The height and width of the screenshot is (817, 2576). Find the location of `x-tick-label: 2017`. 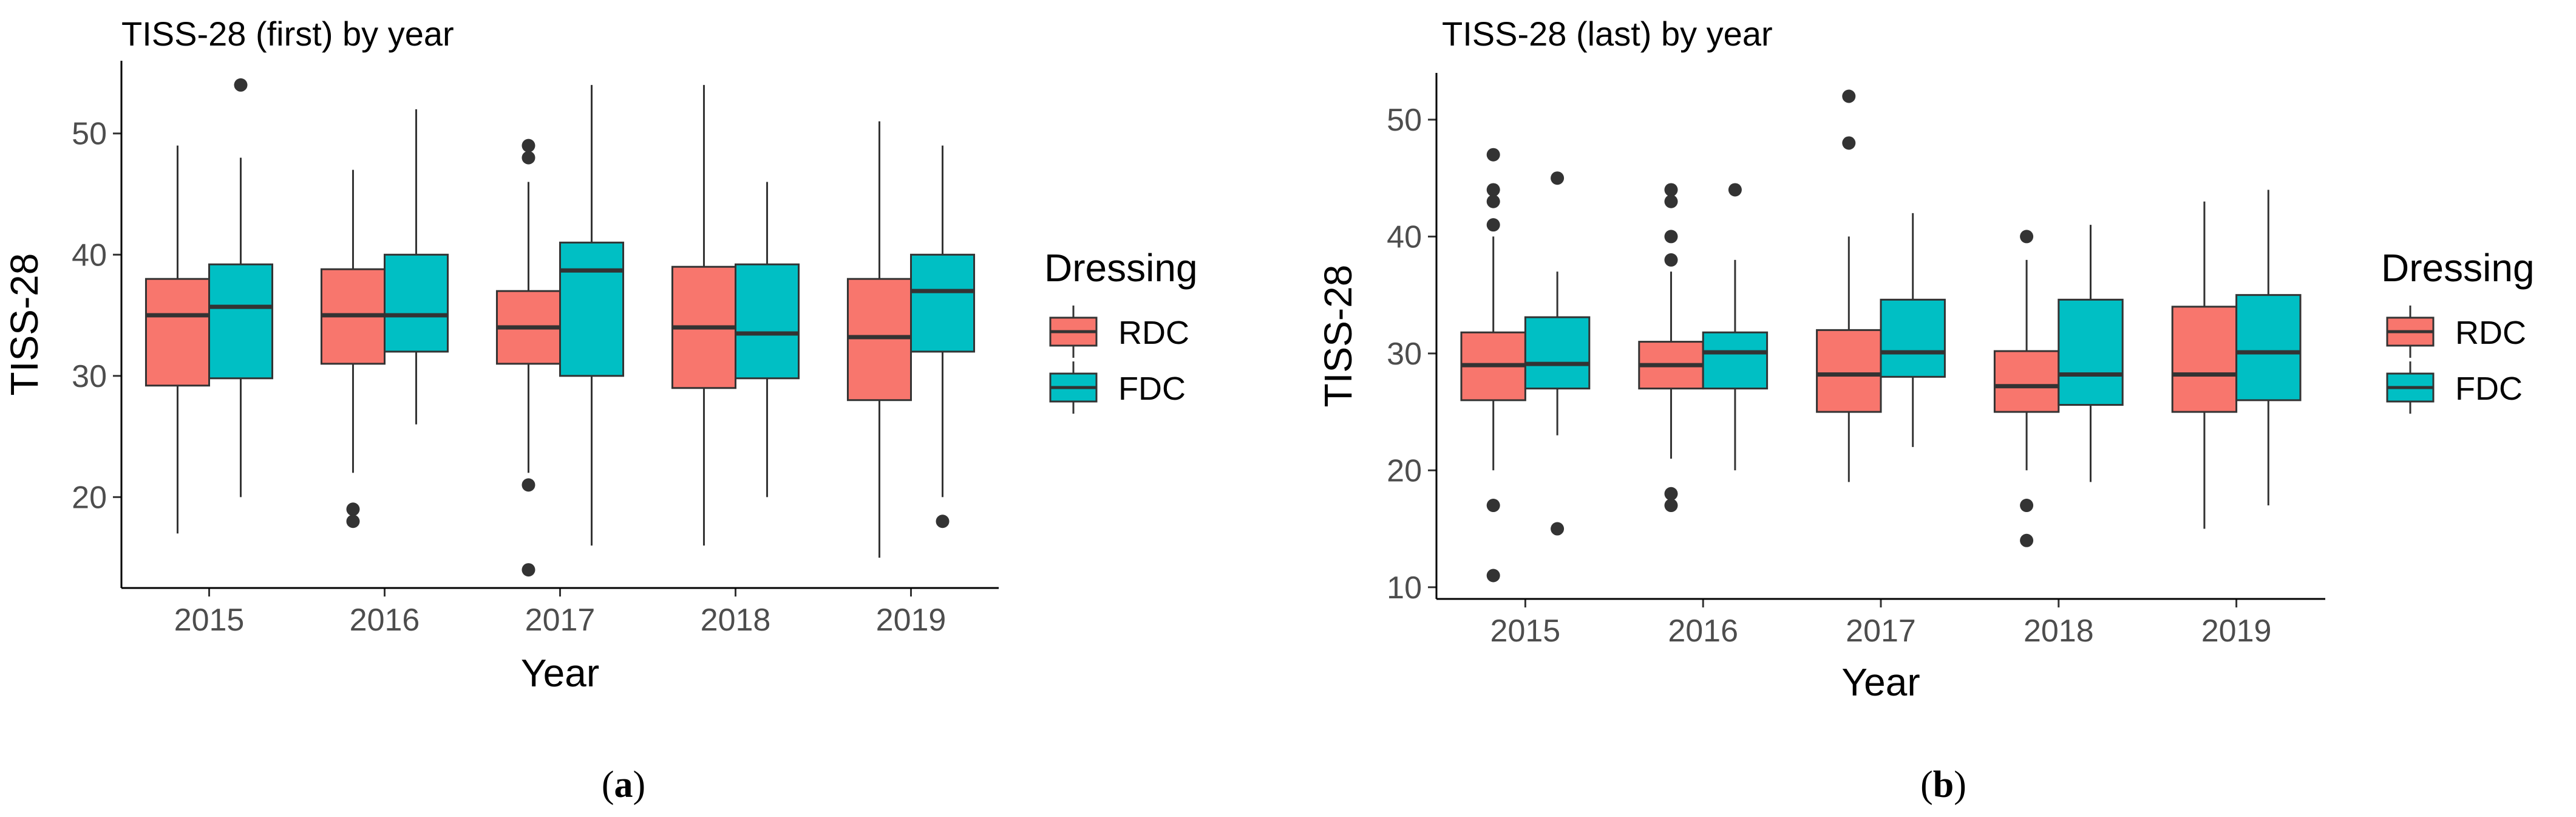

x-tick-label: 2017 is located at coordinates (560, 620).